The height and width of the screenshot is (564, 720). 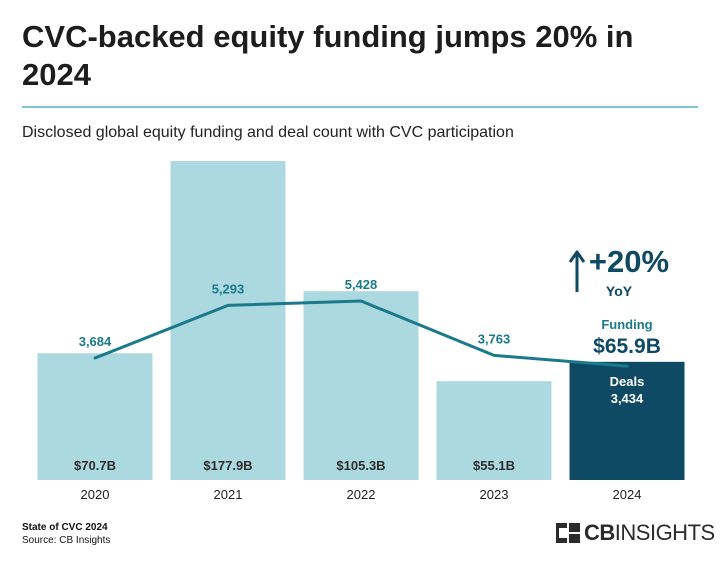 I want to click on x-tick-label-2021: 2021, so click(x=228, y=494).